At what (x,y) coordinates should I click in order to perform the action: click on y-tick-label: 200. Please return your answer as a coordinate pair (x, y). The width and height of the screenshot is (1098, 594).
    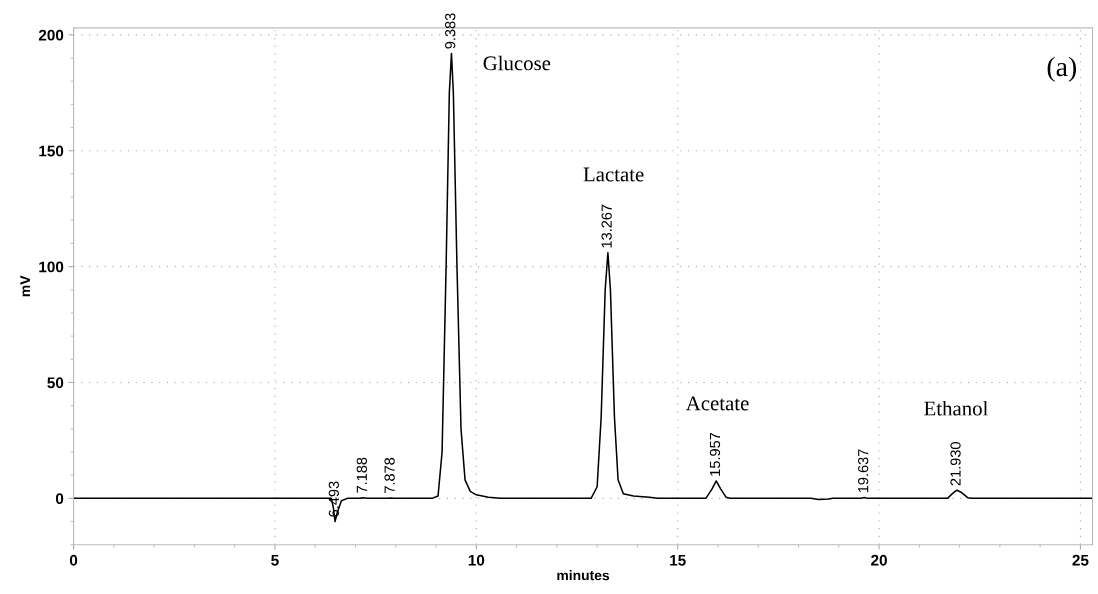
    Looking at the image, I should click on (51, 35).